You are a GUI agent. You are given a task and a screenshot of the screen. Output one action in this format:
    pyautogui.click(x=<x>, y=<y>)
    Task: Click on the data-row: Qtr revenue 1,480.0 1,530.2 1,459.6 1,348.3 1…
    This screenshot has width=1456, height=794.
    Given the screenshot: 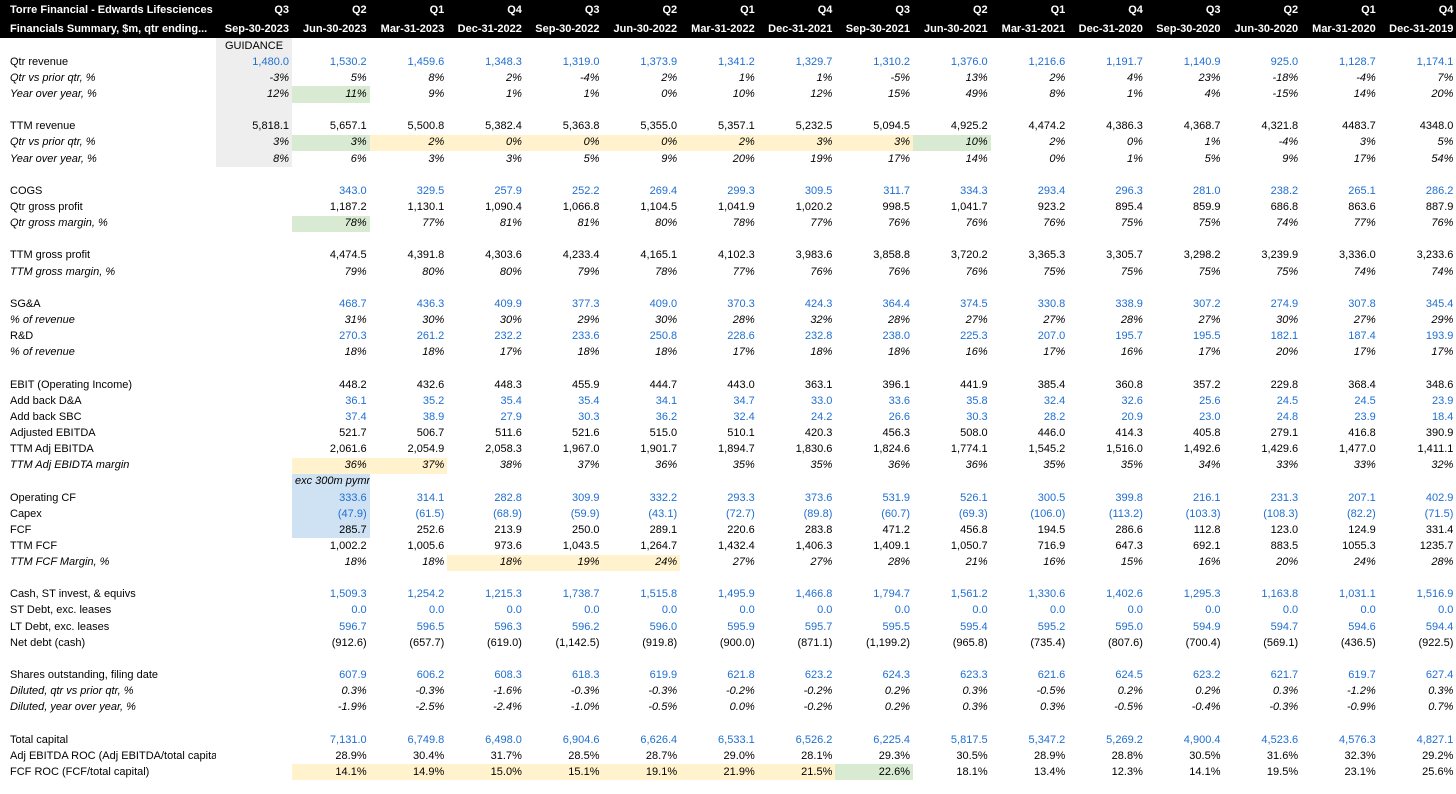 What is the action you would take?
    pyautogui.click(x=728, y=62)
    